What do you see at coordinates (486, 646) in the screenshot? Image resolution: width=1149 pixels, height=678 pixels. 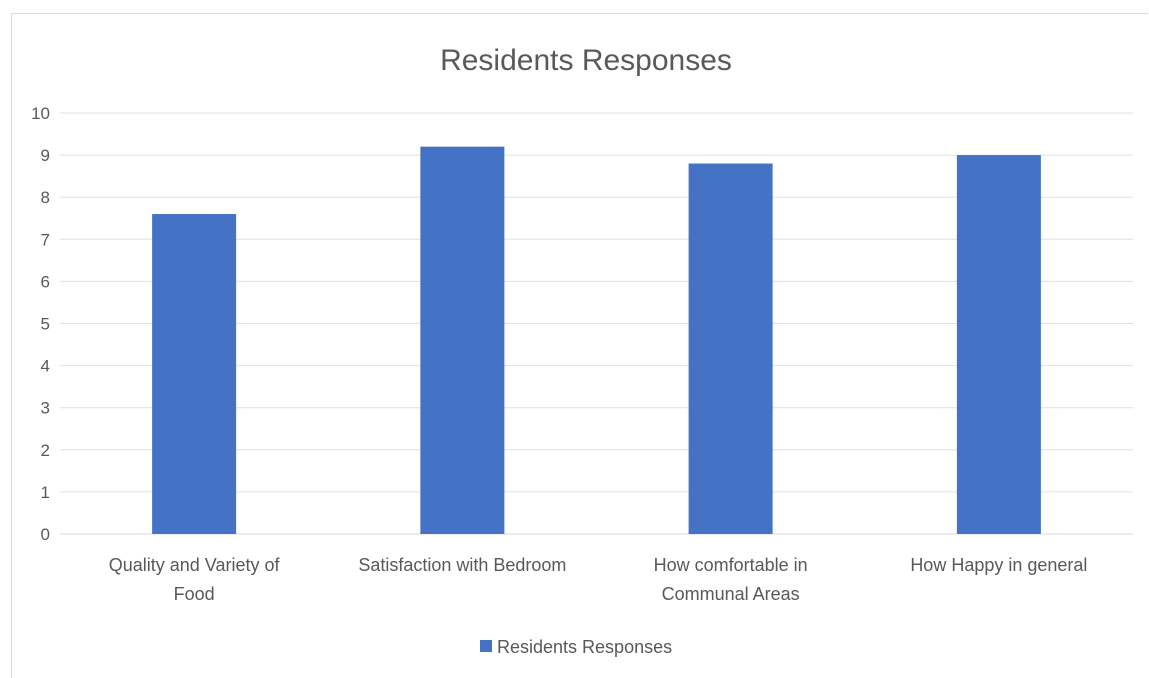 I see `legend-swatch` at bounding box center [486, 646].